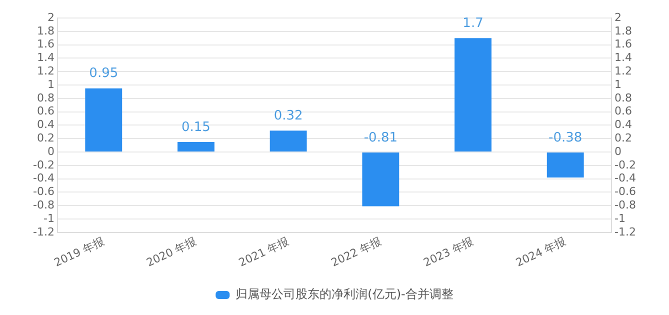 This screenshot has width=669, height=315. What do you see at coordinates (449, 252) in the screenshot?
I see `x-tick-label: 2023 年报` at bounding box center [449, 252].